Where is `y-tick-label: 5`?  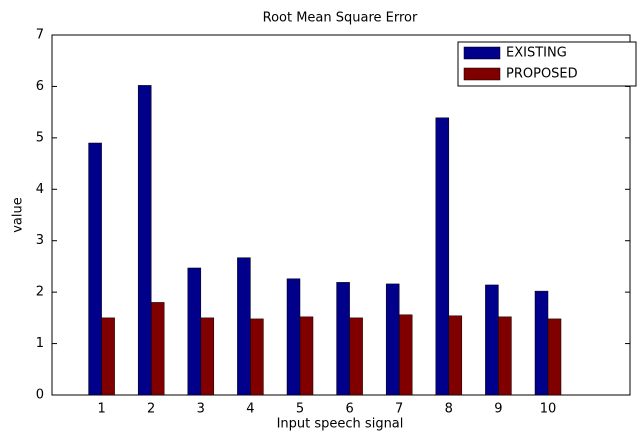 y-tick-label: 5 is located at coordinates (40, 137).